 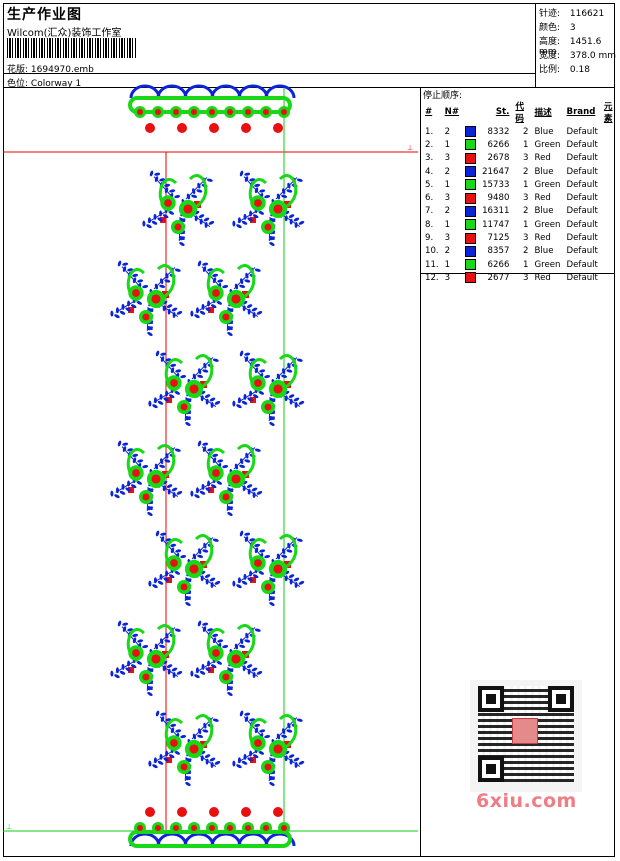 What do you see at coordinates (447, 158) in the screenshot?
I see `cell-n: 3` at bounding box center [447, 158].